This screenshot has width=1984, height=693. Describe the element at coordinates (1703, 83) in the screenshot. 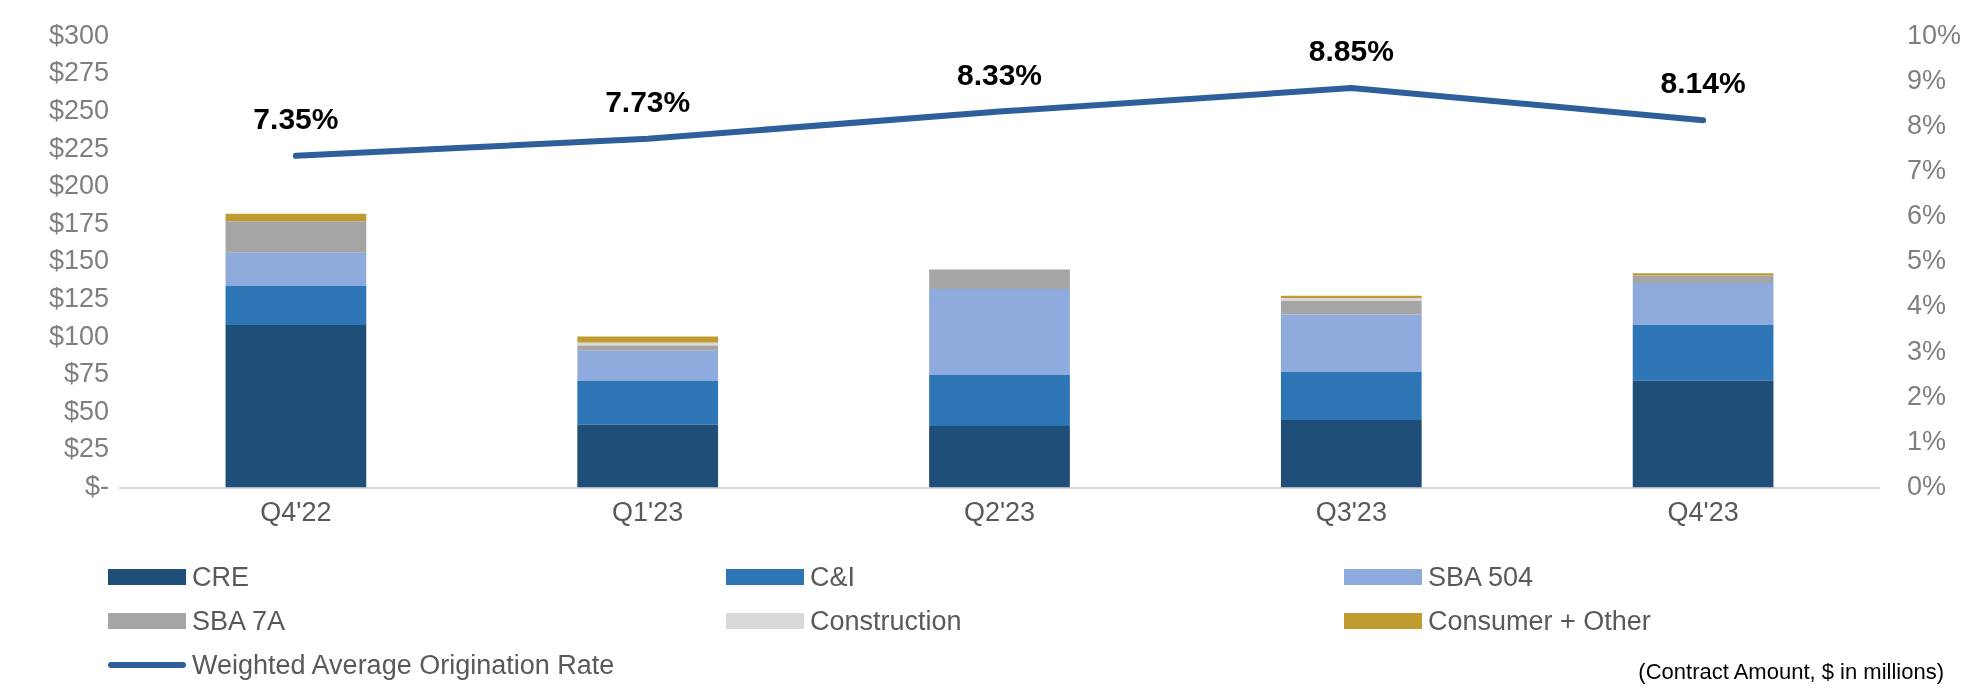

I see `data-label: 8.14%` at that location.